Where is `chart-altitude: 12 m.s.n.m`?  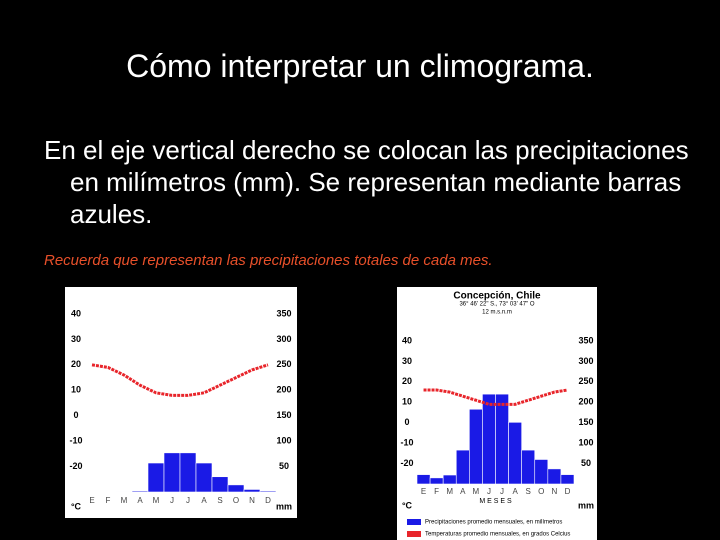 chart-altitude: 12 m.s.n.m is located at coordinates (497, 313).